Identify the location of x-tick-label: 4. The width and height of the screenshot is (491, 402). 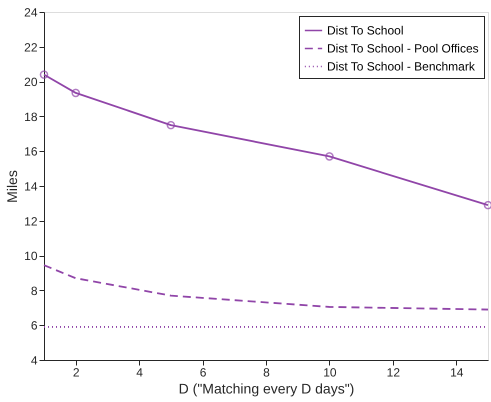
(140, 373).